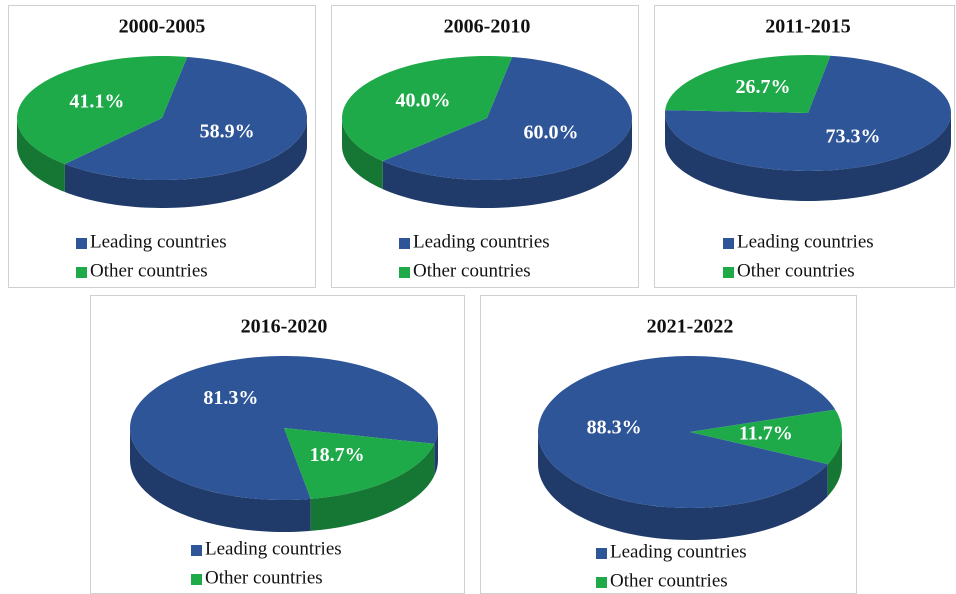  Describe the element at coordinates (96, 102) in the screenshot. I see `data-label: 41.1%` at that location.